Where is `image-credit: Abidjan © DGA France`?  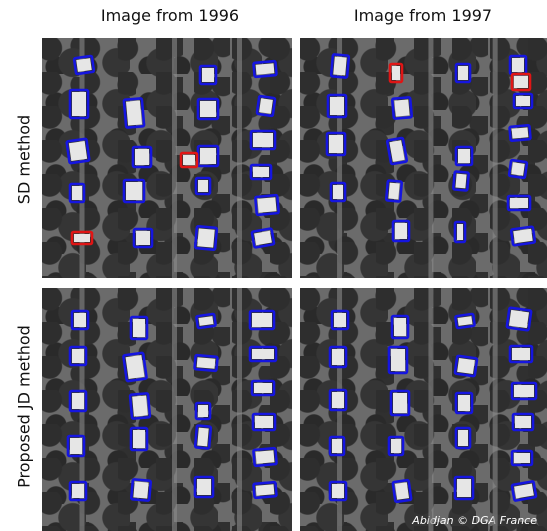 image-credit: Abidjan © DGA France is located at coordinates (474, 520).